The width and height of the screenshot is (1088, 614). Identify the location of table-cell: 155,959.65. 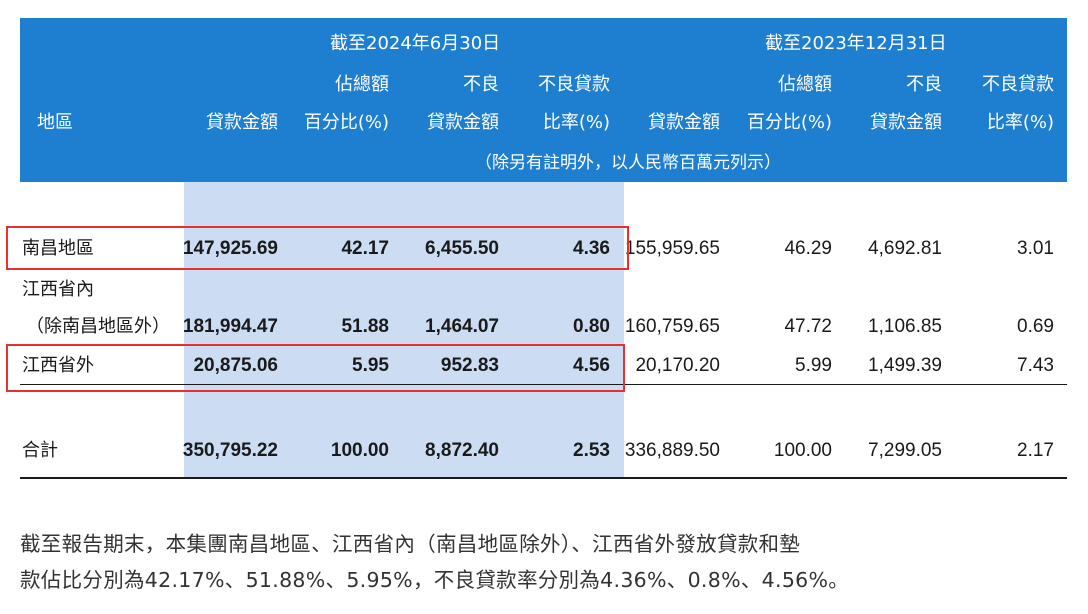
(672, 248).